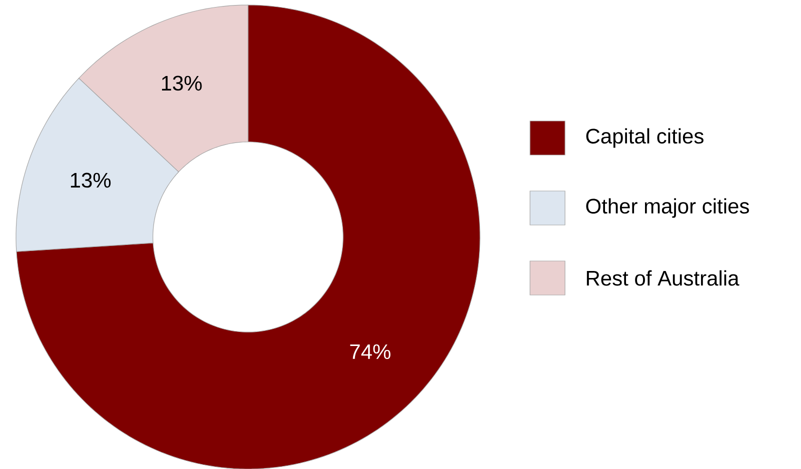 The width and height of the screenshot is (801, 469). I want to click on legend-label: Other major cities, so click(667, 208).